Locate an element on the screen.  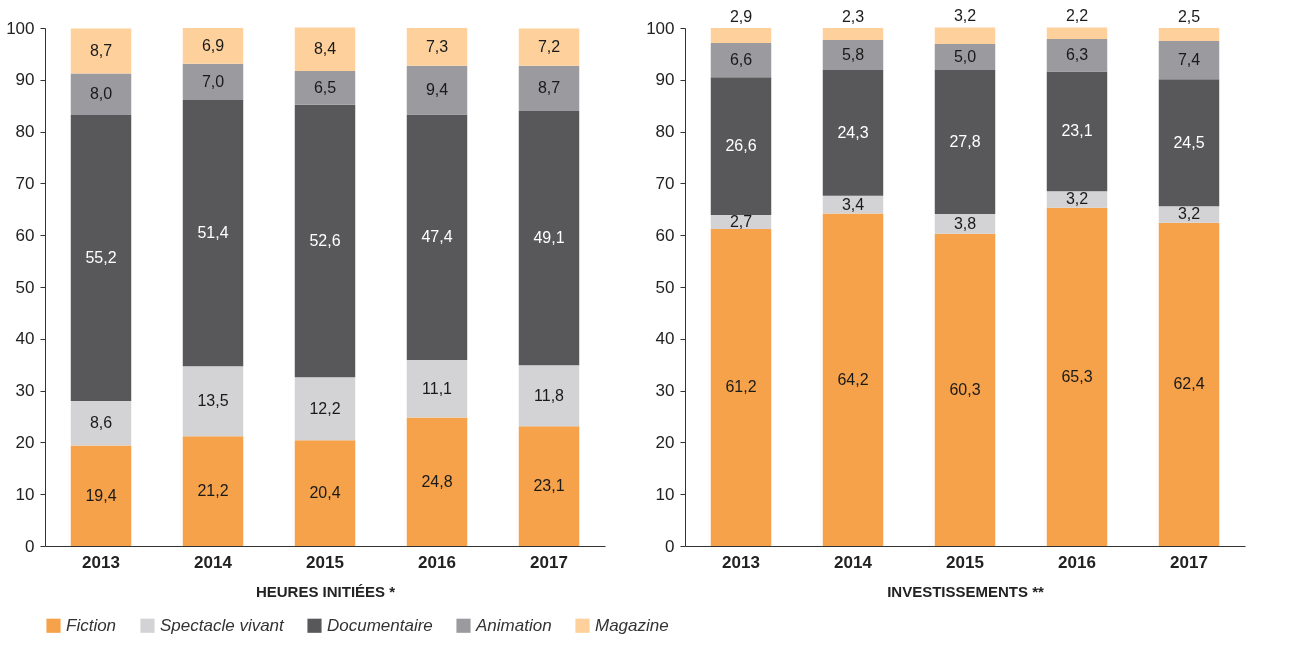
data-label: 12,2 is located at coordinates (325, 408).